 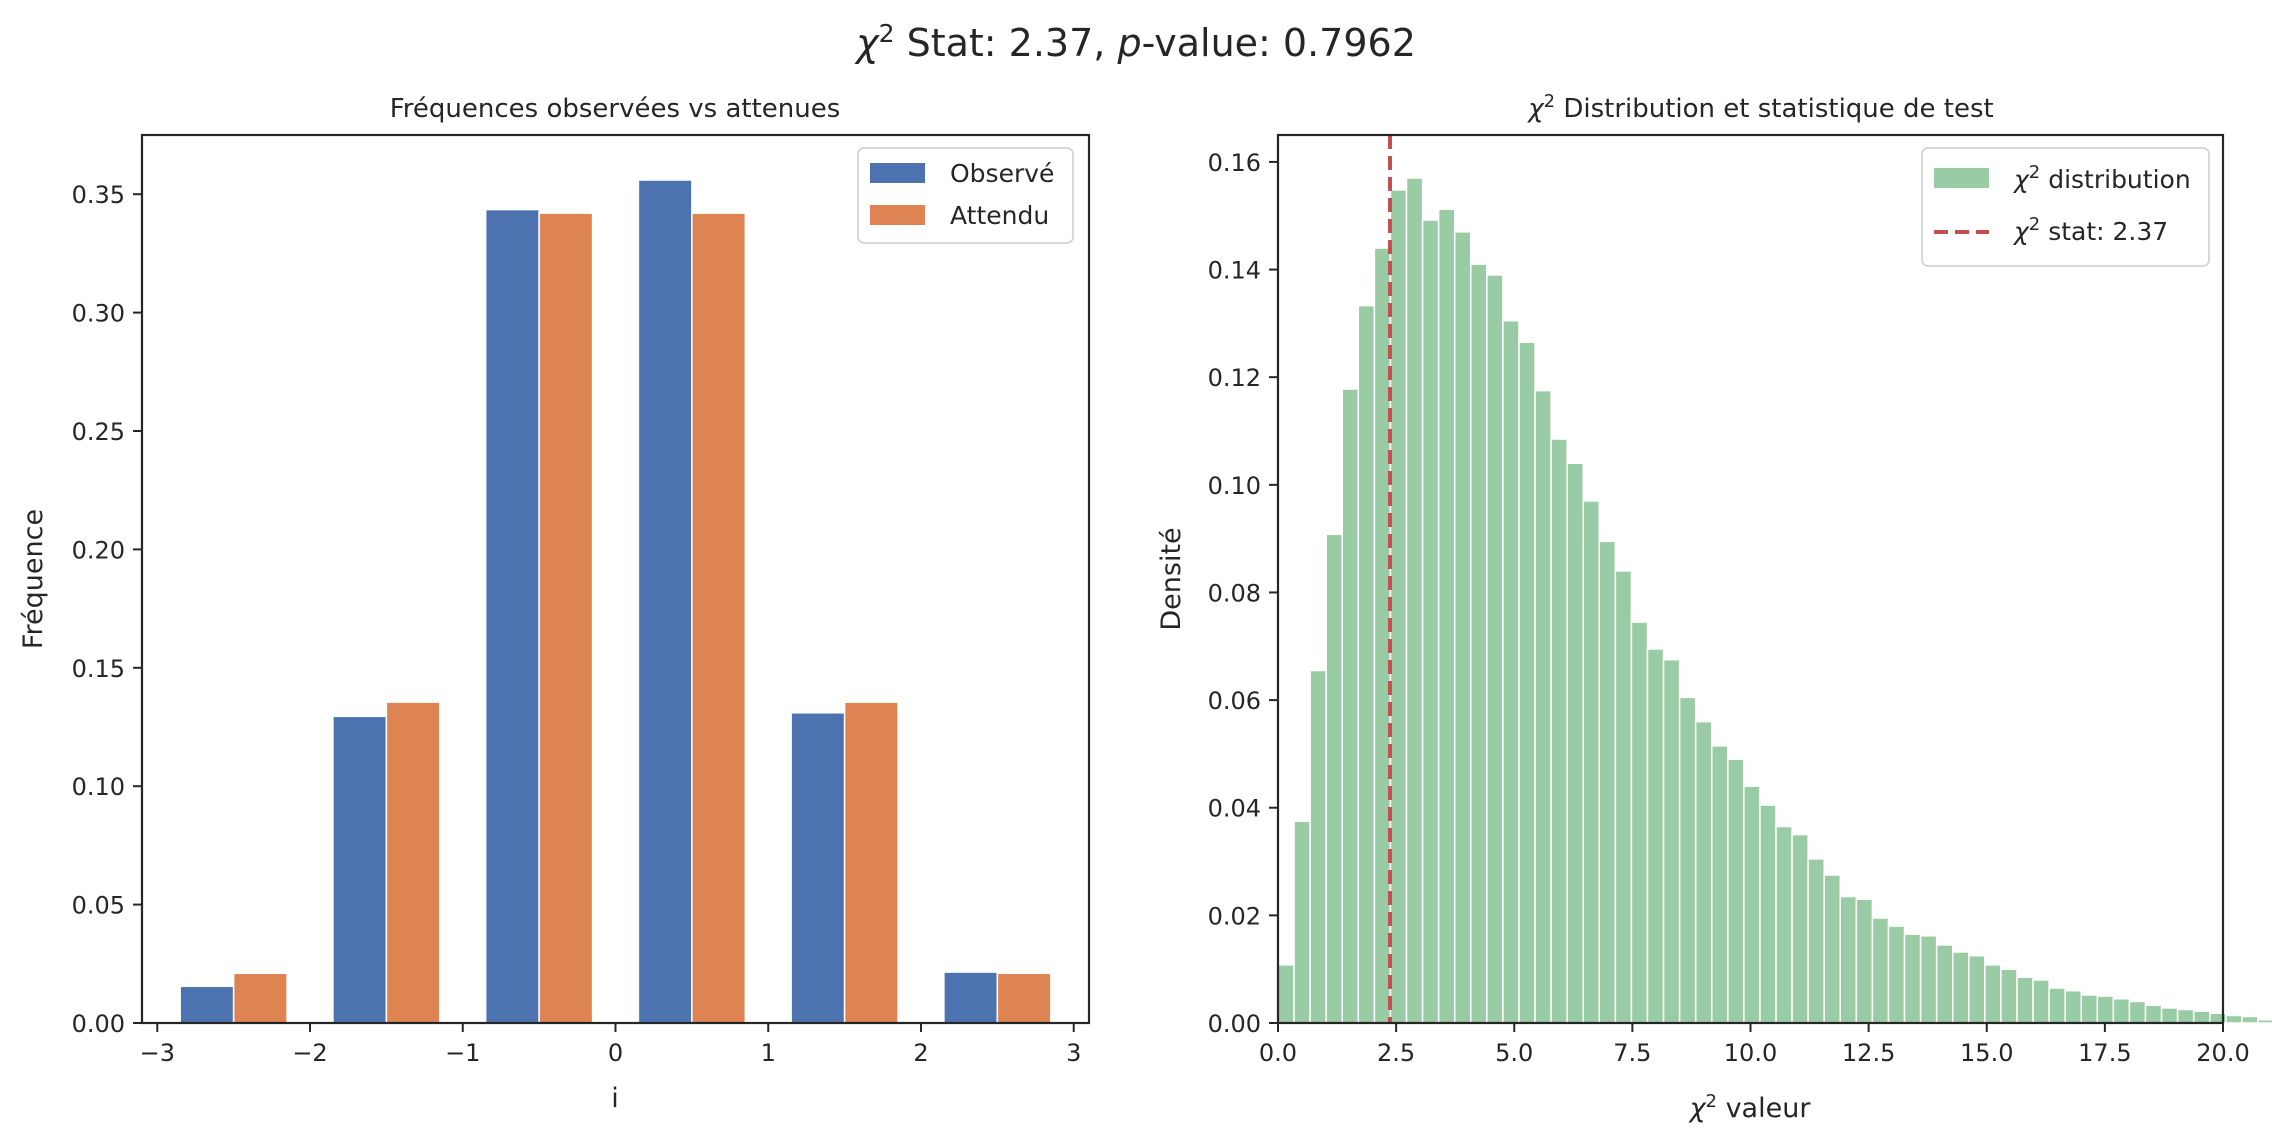 What do you see at coordinates (33, 579) in the screenshot?
I see `left-y-axis-label: Fréquence` at bounding box center [33, 579].